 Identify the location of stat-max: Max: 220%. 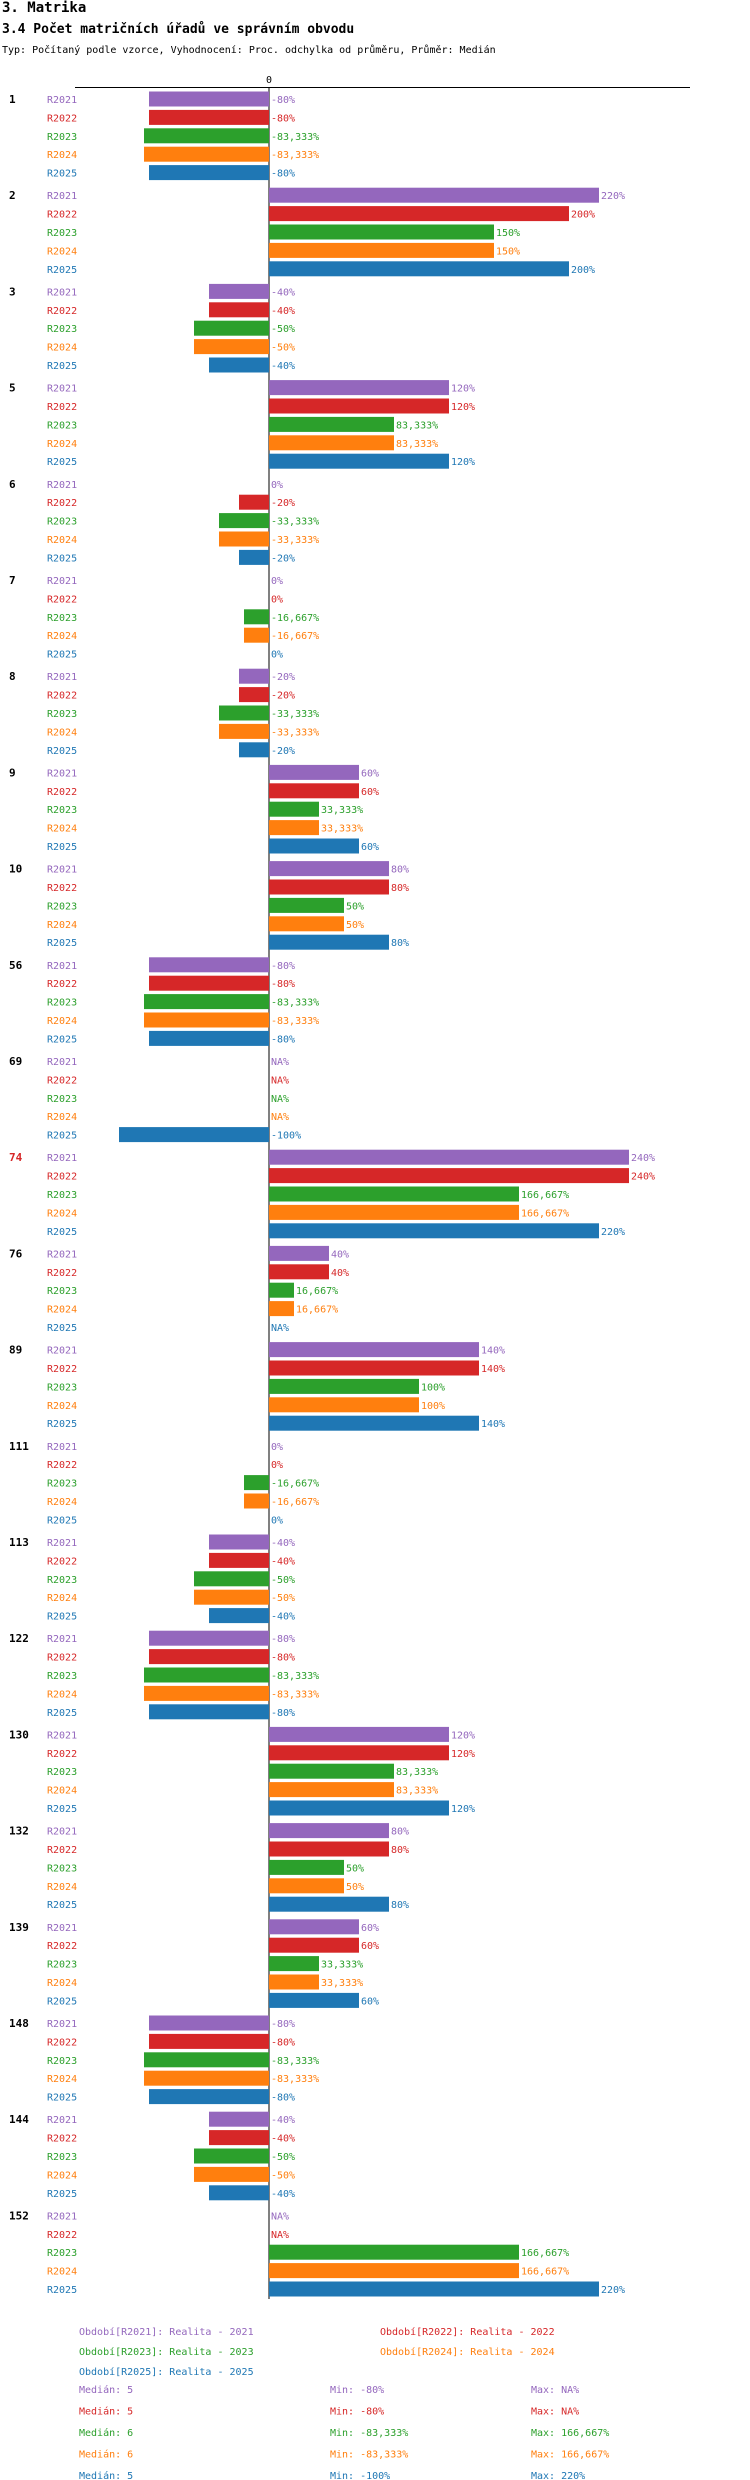
(558, 2475).